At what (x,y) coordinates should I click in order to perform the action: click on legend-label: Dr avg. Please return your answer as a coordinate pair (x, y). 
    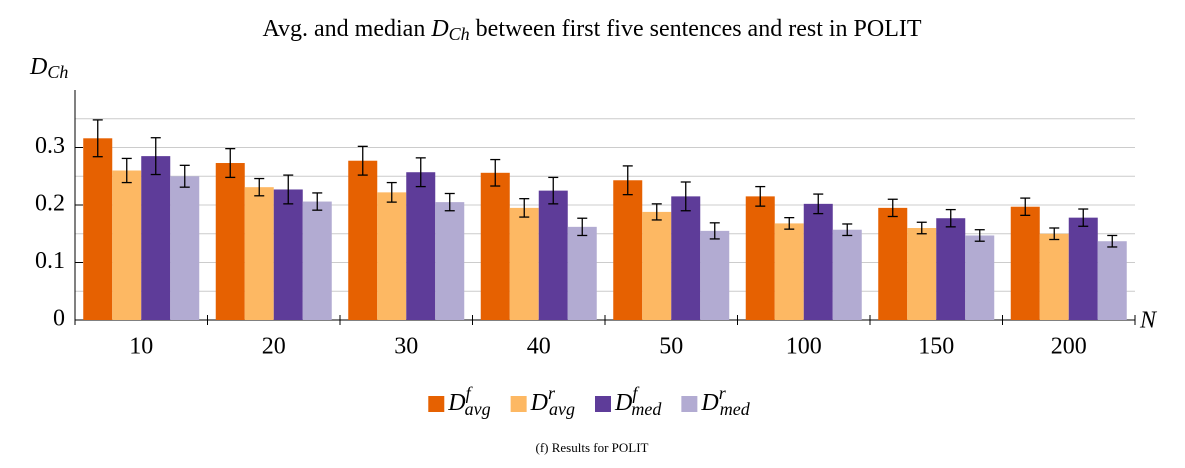
    Looking at the image, I should click on (552, 401).